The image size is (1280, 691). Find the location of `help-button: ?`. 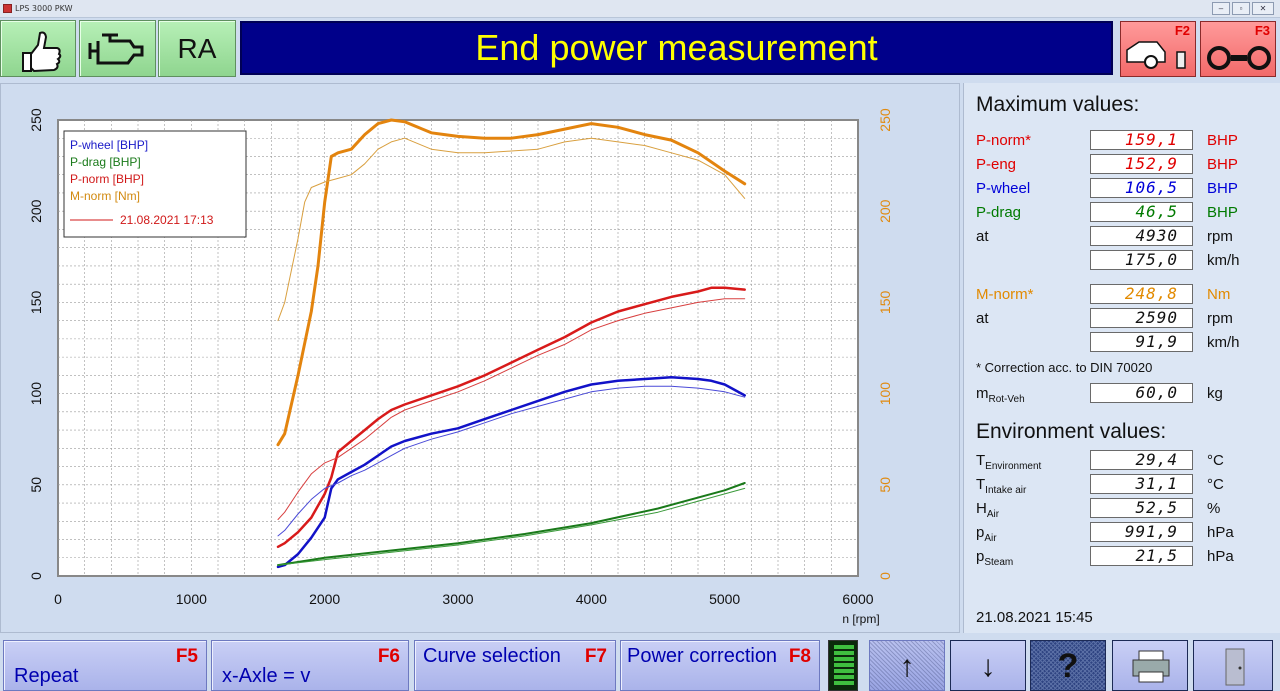

help-button: ? is located at coordinates (1068, 665).